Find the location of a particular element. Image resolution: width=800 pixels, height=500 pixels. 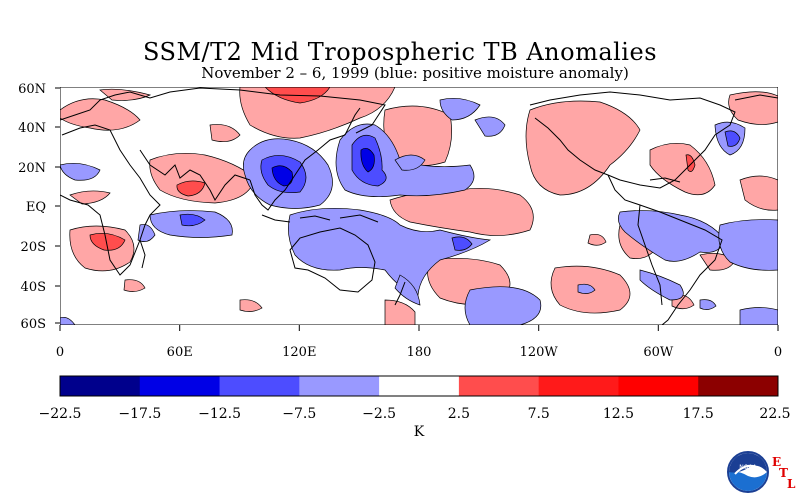

etl-letter-e: E is located at coordinates (776, 462).